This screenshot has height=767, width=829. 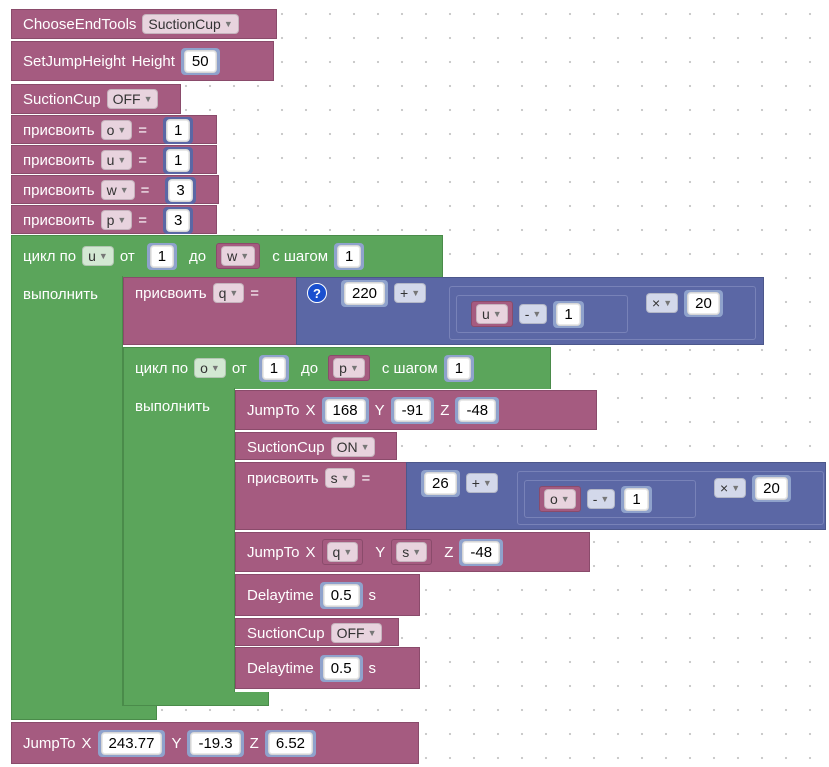 What do you see at coordinates (60, 294) in the screenshot?
I see `do-keyword: выполнить` at bounding box center [60, 294].